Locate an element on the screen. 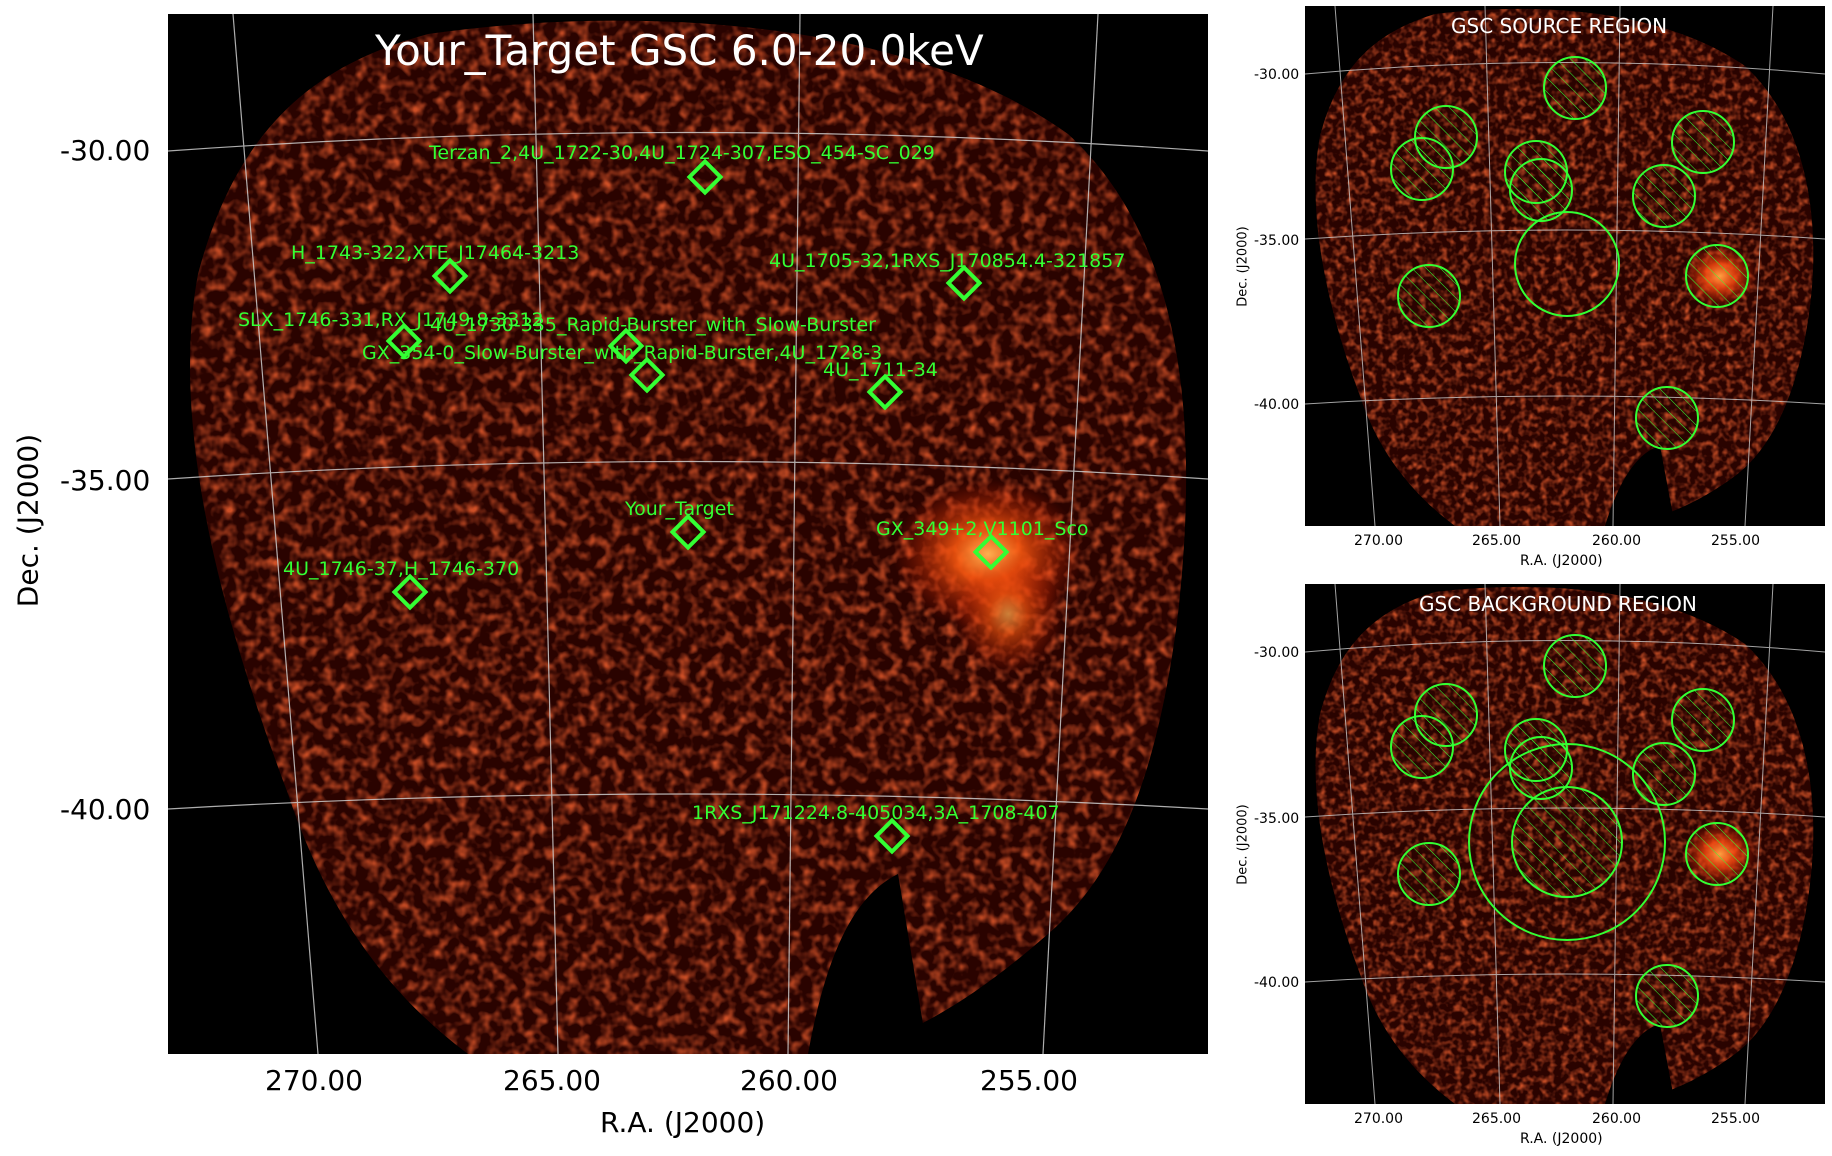 The width and height of the screenshot is (1832, 1156). source-label-gx349: GX_349+2,V1101_Sco is located at coordinates (982, 529).